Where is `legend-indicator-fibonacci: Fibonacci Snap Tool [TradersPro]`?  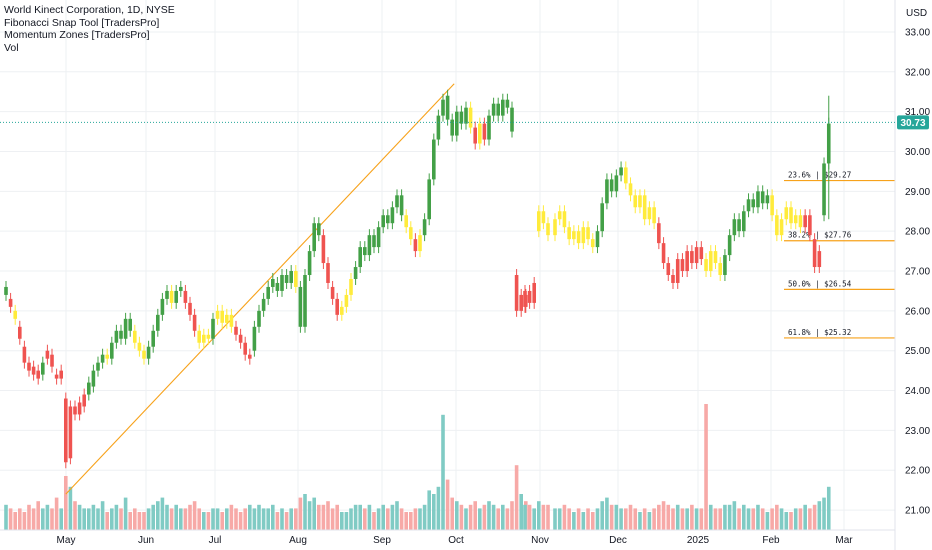
legend-indicator-fibonacci: Fibonacci Snap Tool [TradersPro] is located at coordinates (82, 22).